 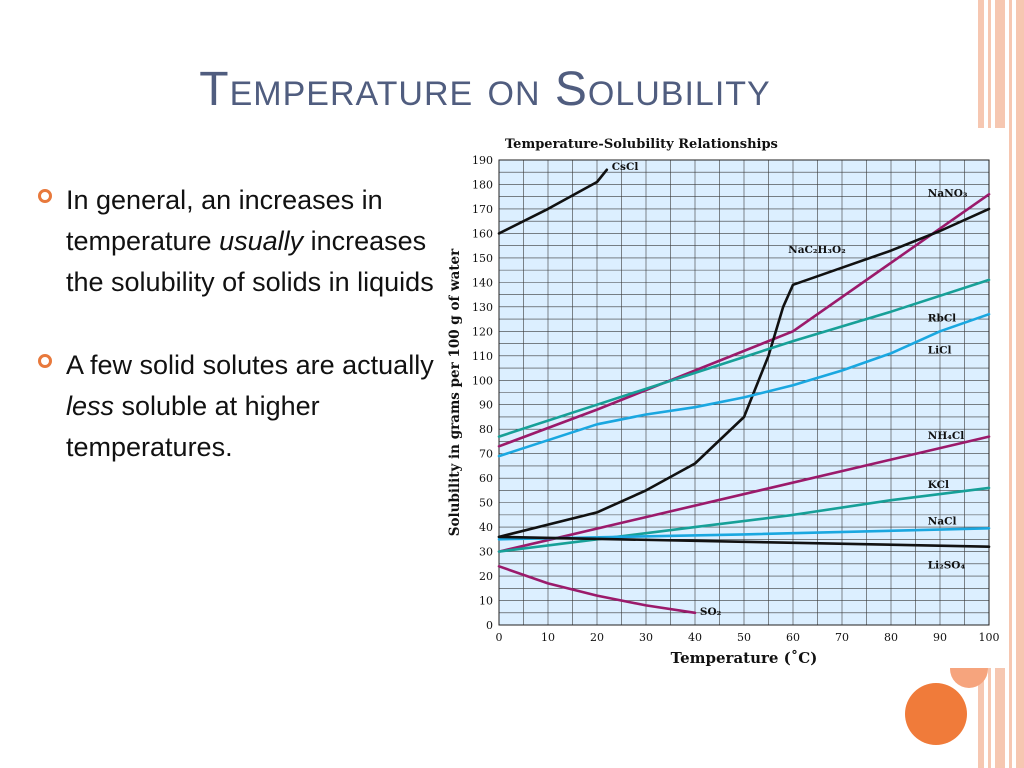 What do you see at coordinates (695, 637) in the screenshot?
I see `x-tick-label: 40` at bounding box center [695, 637].